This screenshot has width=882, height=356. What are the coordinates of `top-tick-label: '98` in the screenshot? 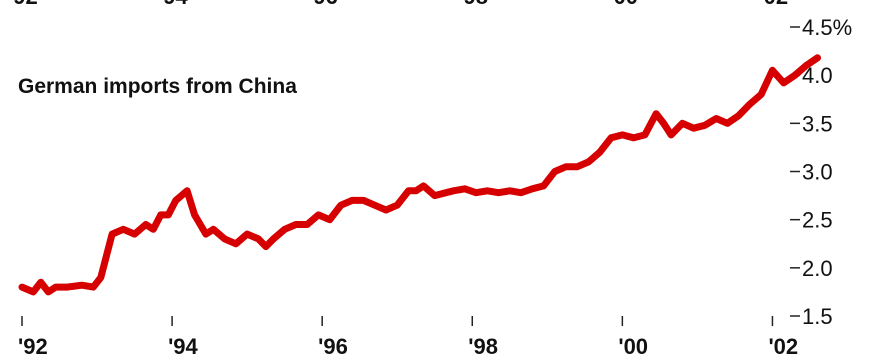 It's located at (473, 4).